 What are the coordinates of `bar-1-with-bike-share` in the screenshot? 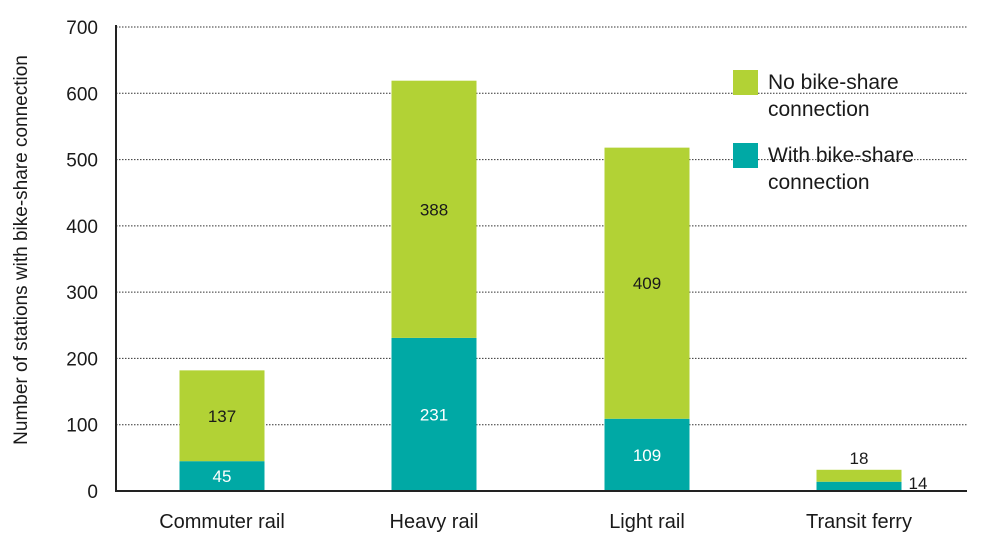 It's located at (434, 414).